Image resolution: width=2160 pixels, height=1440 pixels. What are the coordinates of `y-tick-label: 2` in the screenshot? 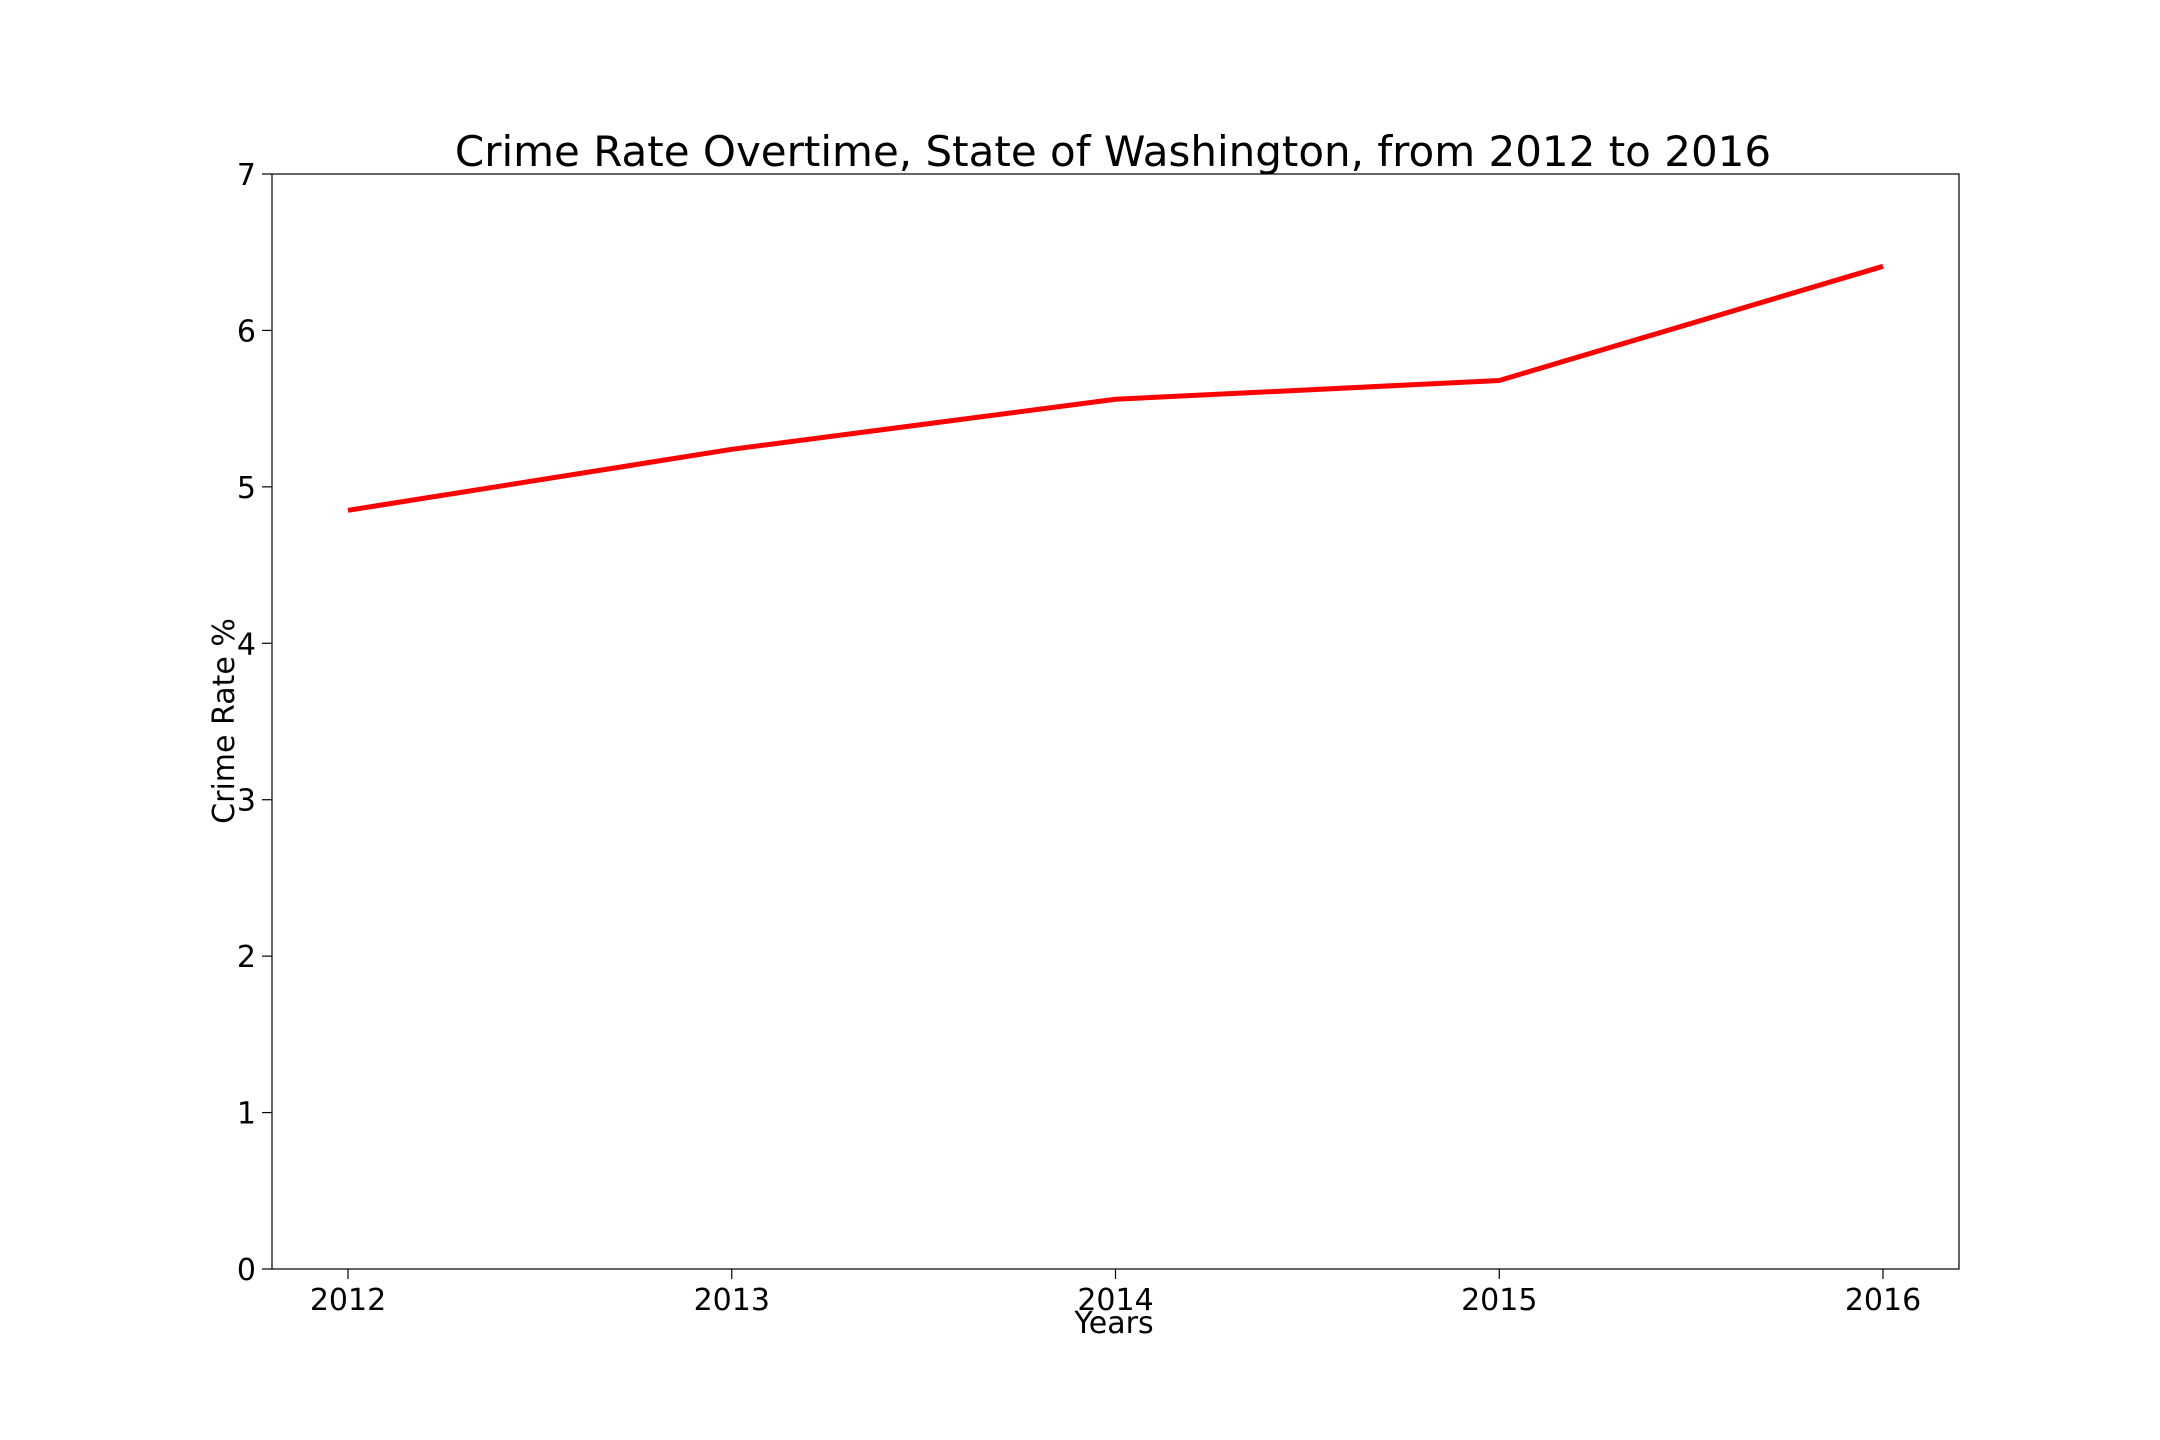 It's located at (246, 957).